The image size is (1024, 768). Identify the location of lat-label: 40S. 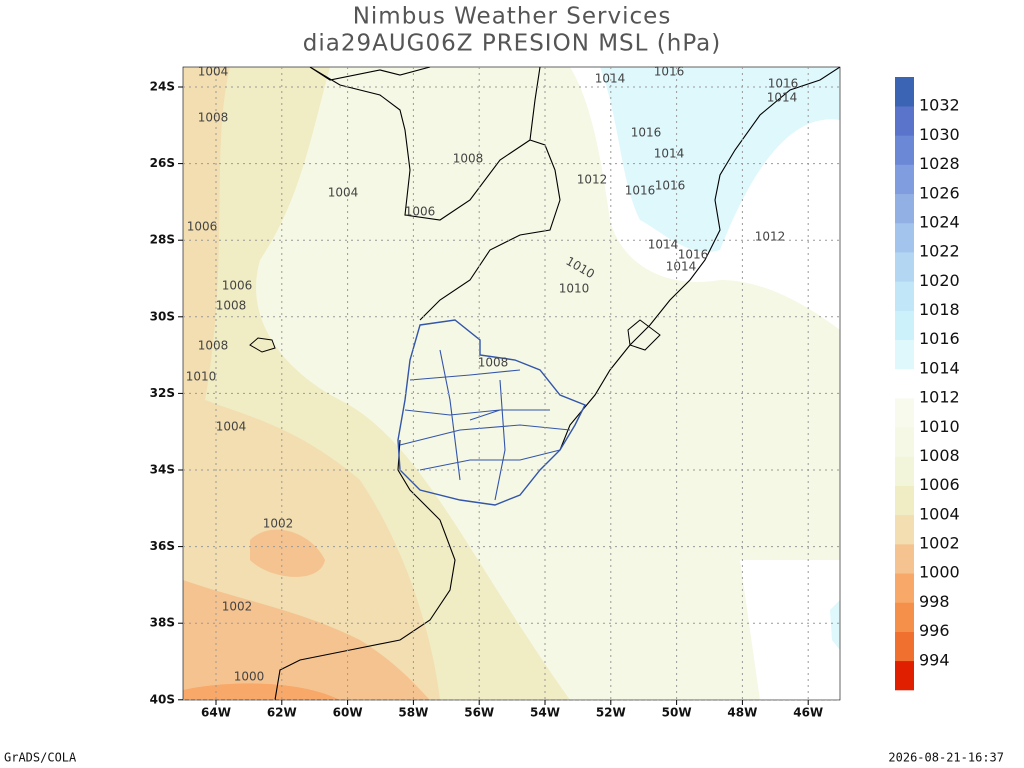
(162, 699).